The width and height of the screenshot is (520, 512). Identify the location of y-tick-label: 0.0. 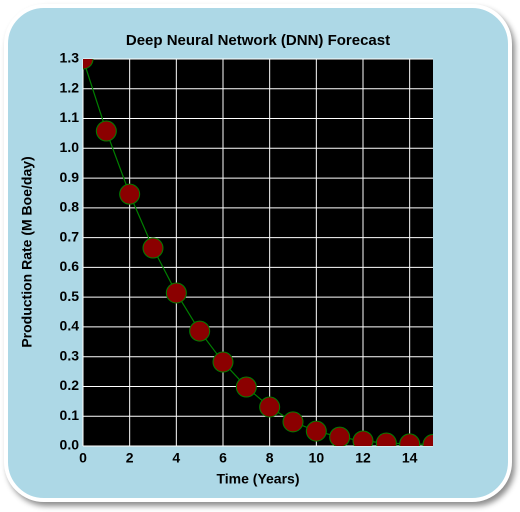
(70, 445).